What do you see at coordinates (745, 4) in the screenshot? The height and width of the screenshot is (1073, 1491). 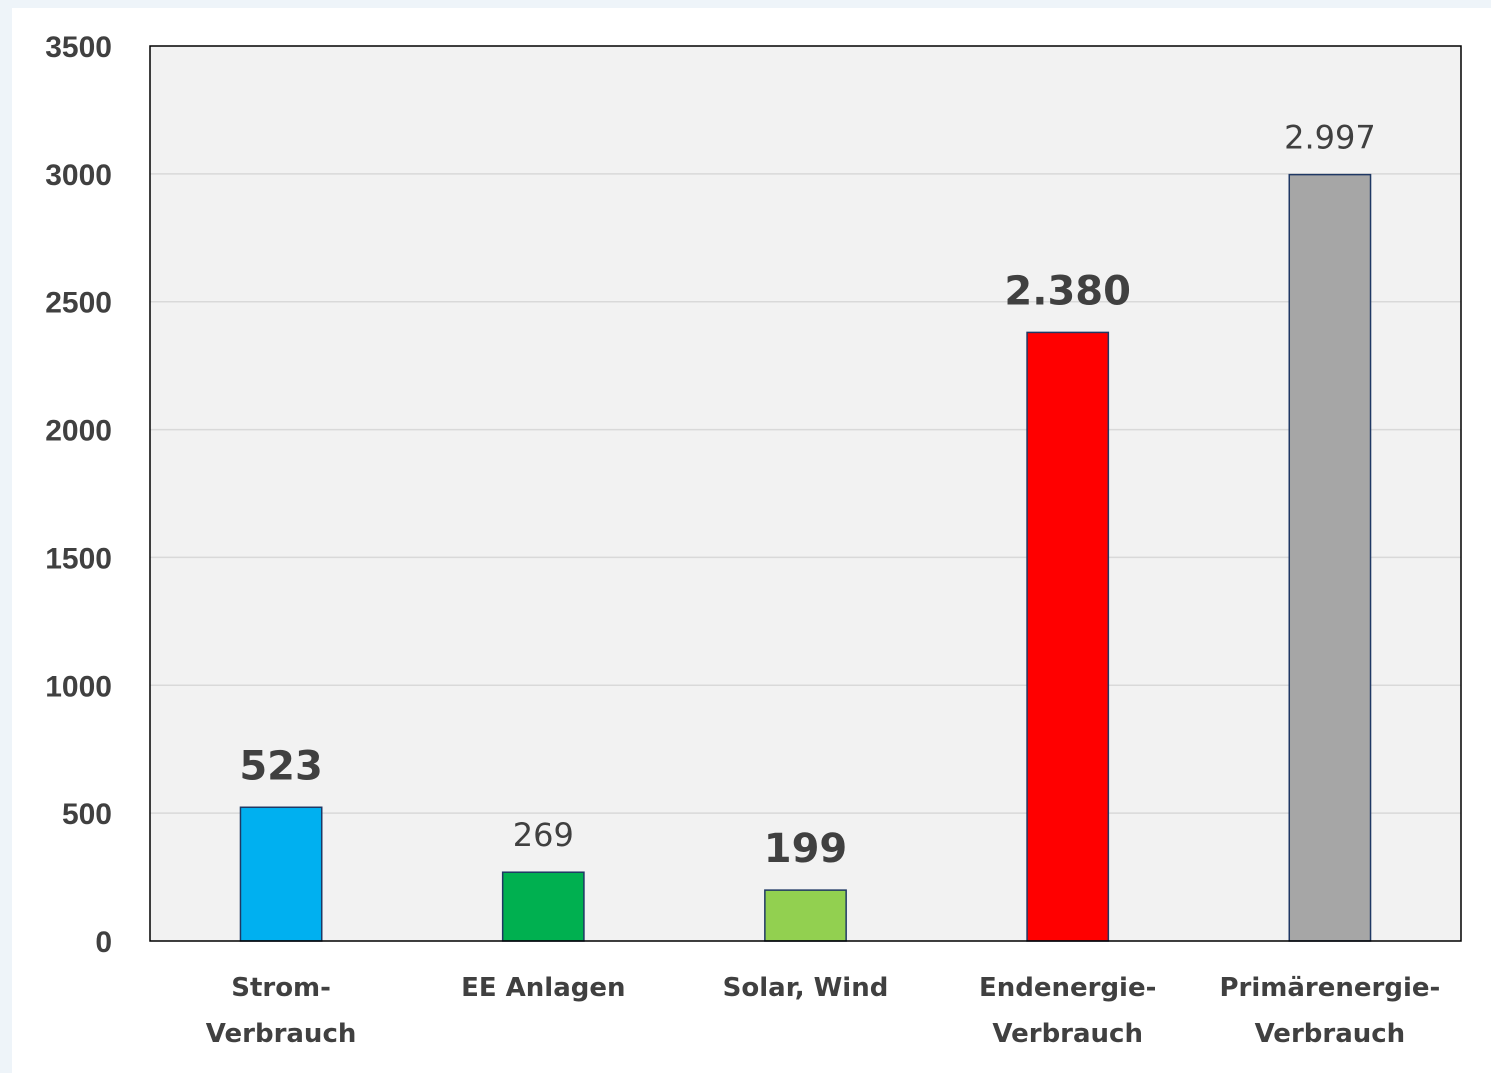 I see `page-top-edge` at bounding box center [745, 4].